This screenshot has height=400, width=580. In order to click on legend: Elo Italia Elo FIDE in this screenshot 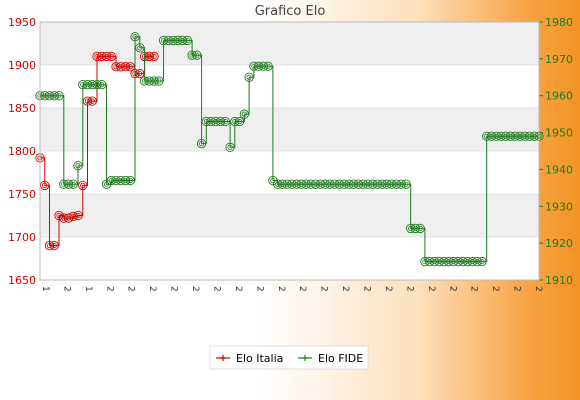, I will do `click(289, 357)`.